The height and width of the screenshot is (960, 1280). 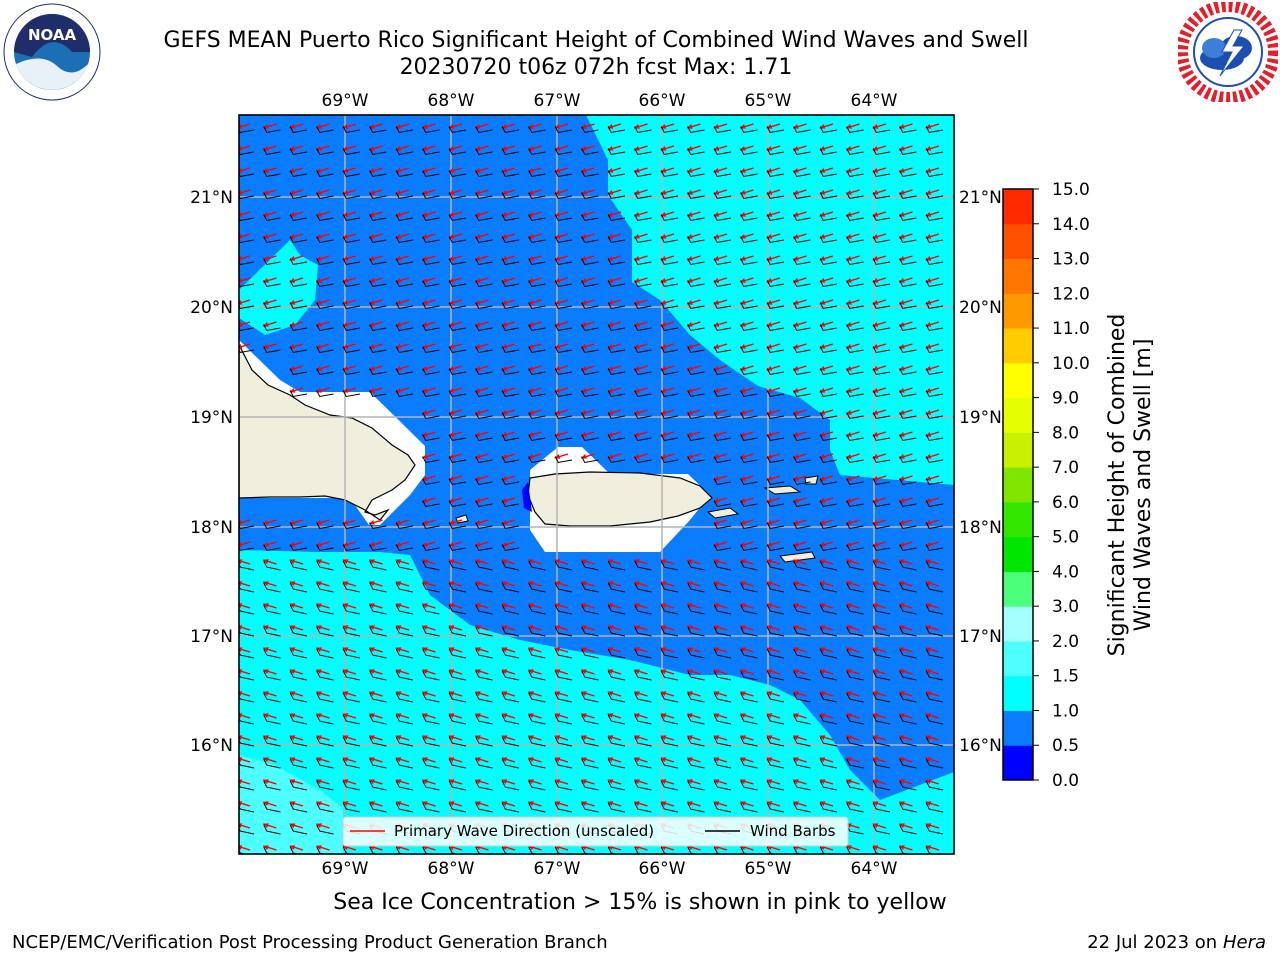 I want to click on colorbar-tick-label: 9.0, so click(x=1065, y=399).